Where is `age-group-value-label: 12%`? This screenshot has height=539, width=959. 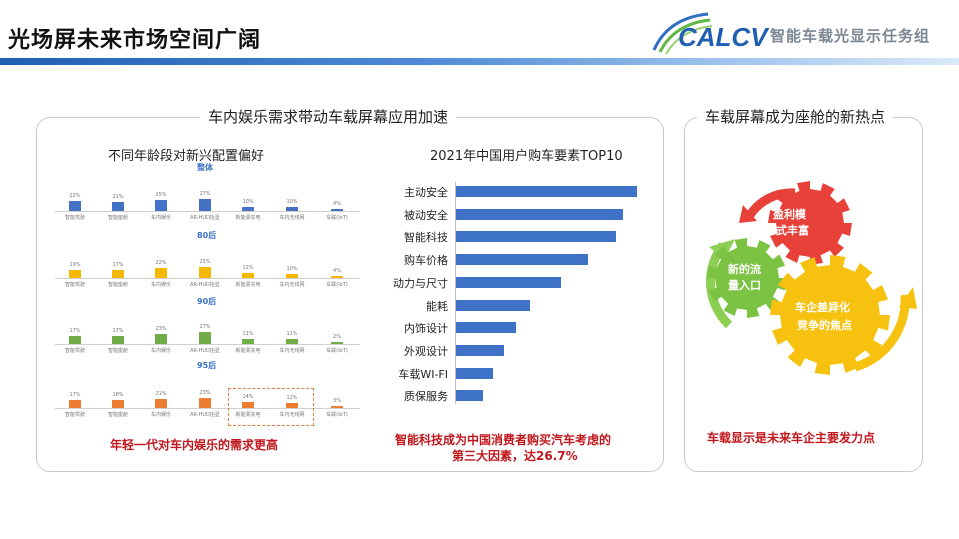 age-group-value-label: 12% is located at coordinates (248, 267).